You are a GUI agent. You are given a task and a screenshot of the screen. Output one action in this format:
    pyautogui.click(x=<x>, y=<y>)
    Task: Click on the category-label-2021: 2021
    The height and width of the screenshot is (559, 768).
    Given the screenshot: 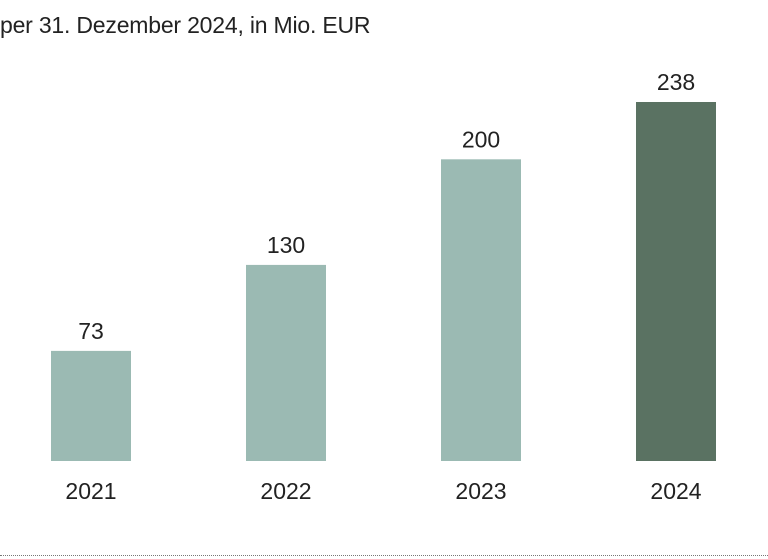 What is the action you would take?
    pyautogui.click(x=90, y=491)
    